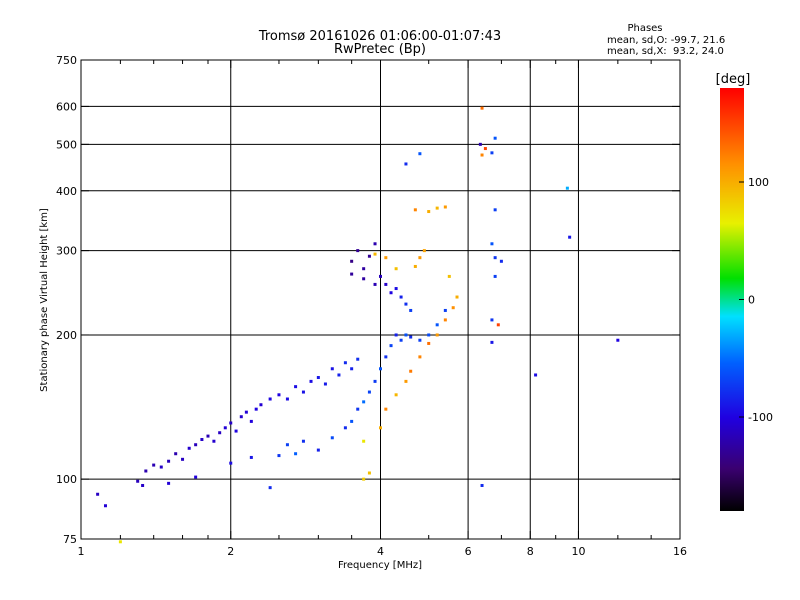 The width and height of the screenshot is (800, 600). Describe the element at coordinates (379, 36) in the screenshot. I see `chart-title: Tromsø 20161026 01:06:00-01:07:43` at that location.